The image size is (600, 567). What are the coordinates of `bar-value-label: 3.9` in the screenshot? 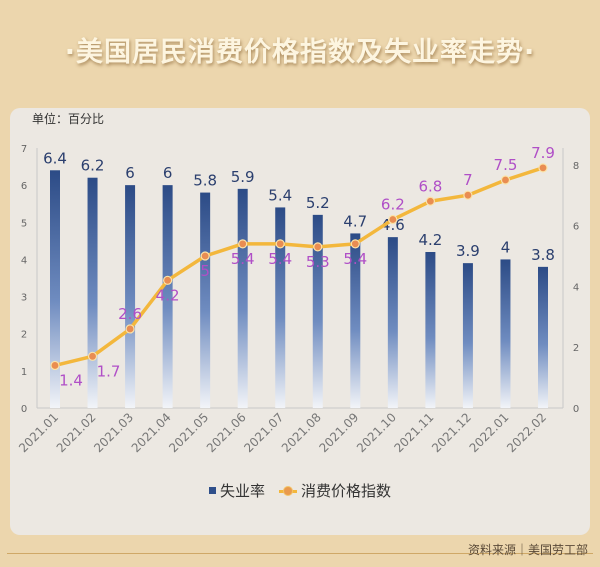 It's located at (468, 251).